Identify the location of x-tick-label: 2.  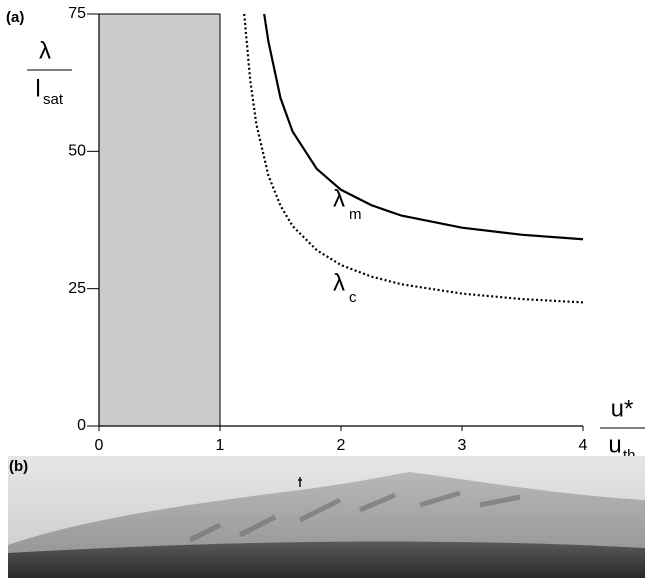
(341, 445).